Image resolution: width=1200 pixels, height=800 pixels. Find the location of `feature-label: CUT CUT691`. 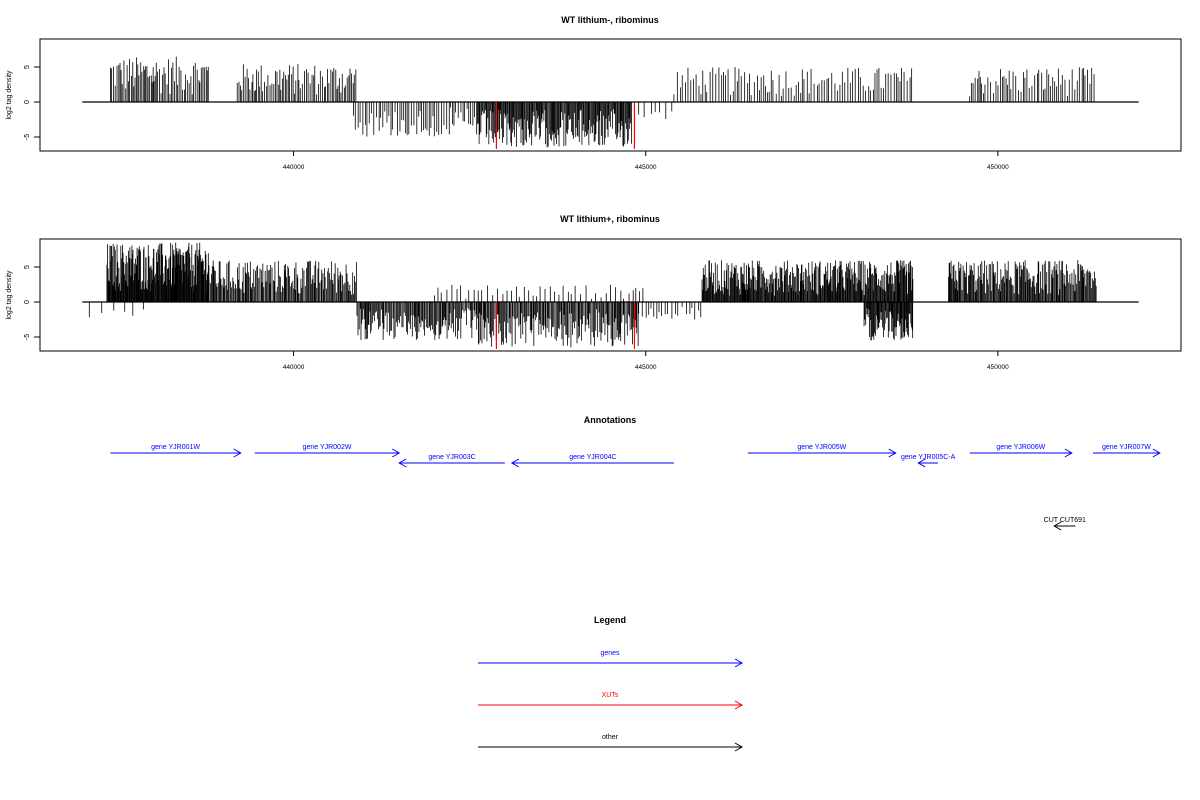

feature-label: CUT CUT691 is located at coordinates (1065, 520).